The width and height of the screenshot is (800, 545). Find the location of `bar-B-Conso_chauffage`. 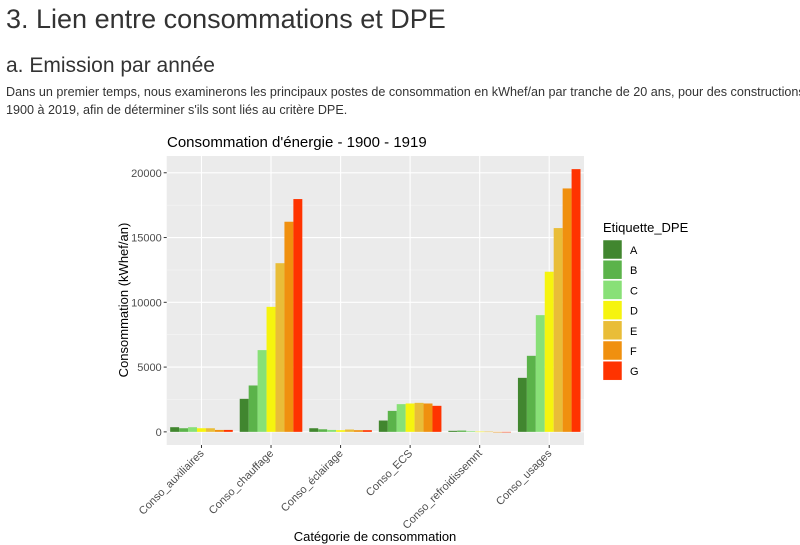

bar-B-Conso_chauffage is located at coordinates (253, 408).